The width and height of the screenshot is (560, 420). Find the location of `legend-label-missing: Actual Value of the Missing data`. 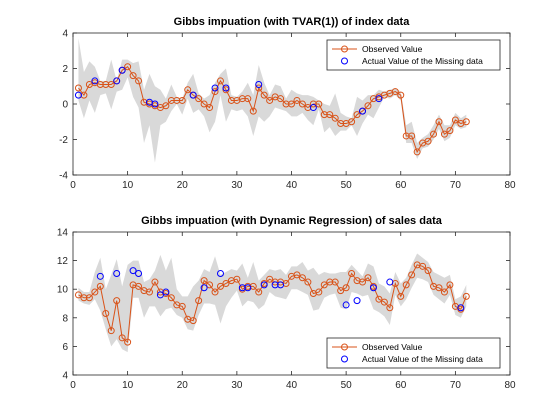

legend-label-missing: Actual Value of the Missing data is located at coordinates (422, 359).